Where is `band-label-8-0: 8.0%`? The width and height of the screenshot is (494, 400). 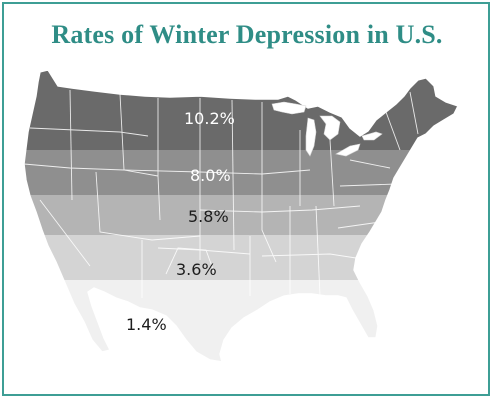
band-label-8-0: 8.0% is located at coordinates (210, 175).